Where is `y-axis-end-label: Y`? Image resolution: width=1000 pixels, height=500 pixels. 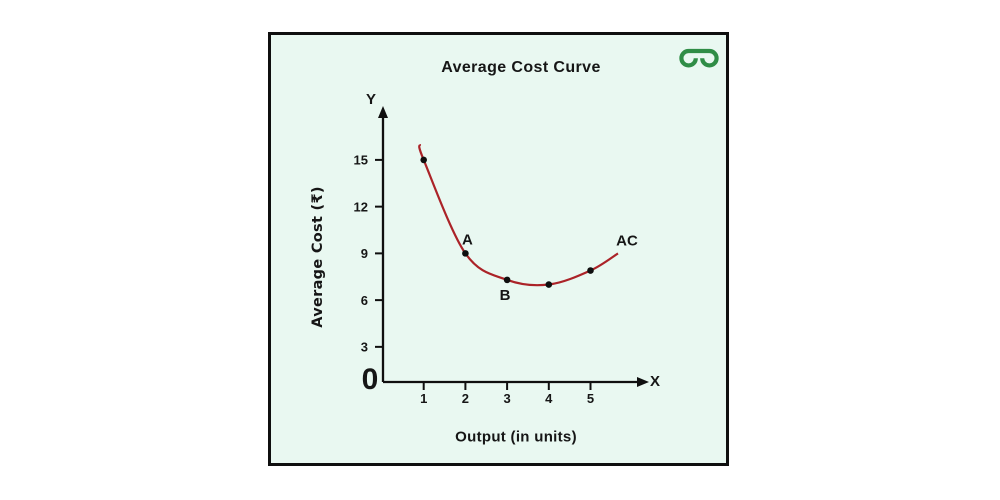 y-axis-end-label: Y is located at coordinates (371, 99).